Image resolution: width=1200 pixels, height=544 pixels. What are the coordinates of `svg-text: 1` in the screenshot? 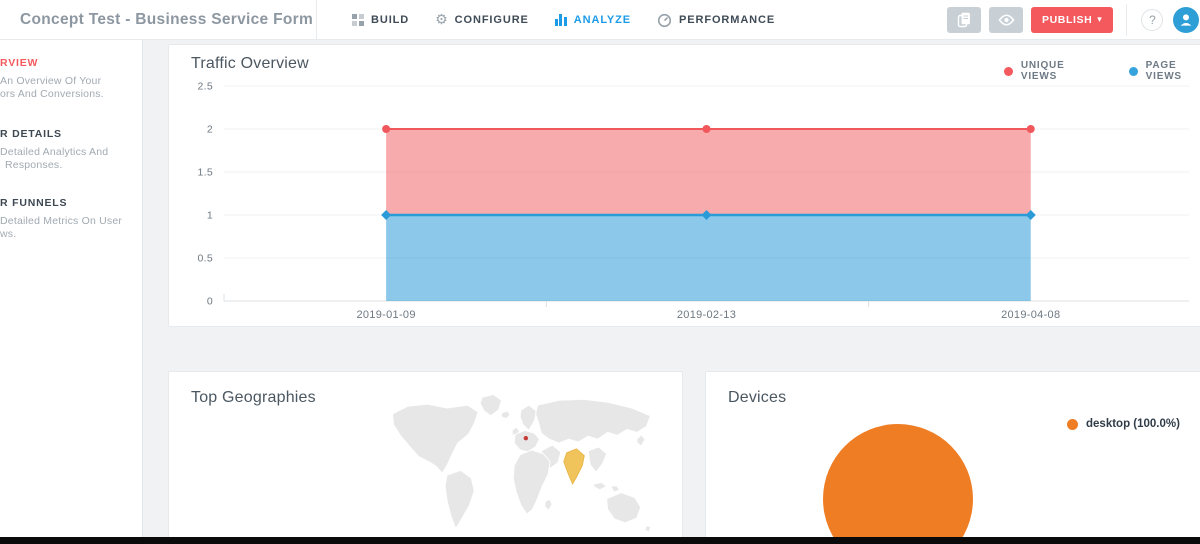 It's located at (210, 216).